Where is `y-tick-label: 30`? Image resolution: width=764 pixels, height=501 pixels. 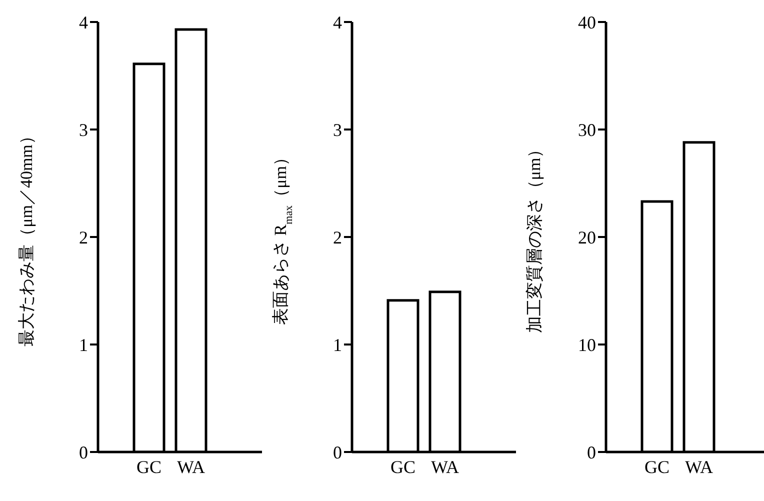
y-tick-label: 30 is located at coordinates (587, 130).